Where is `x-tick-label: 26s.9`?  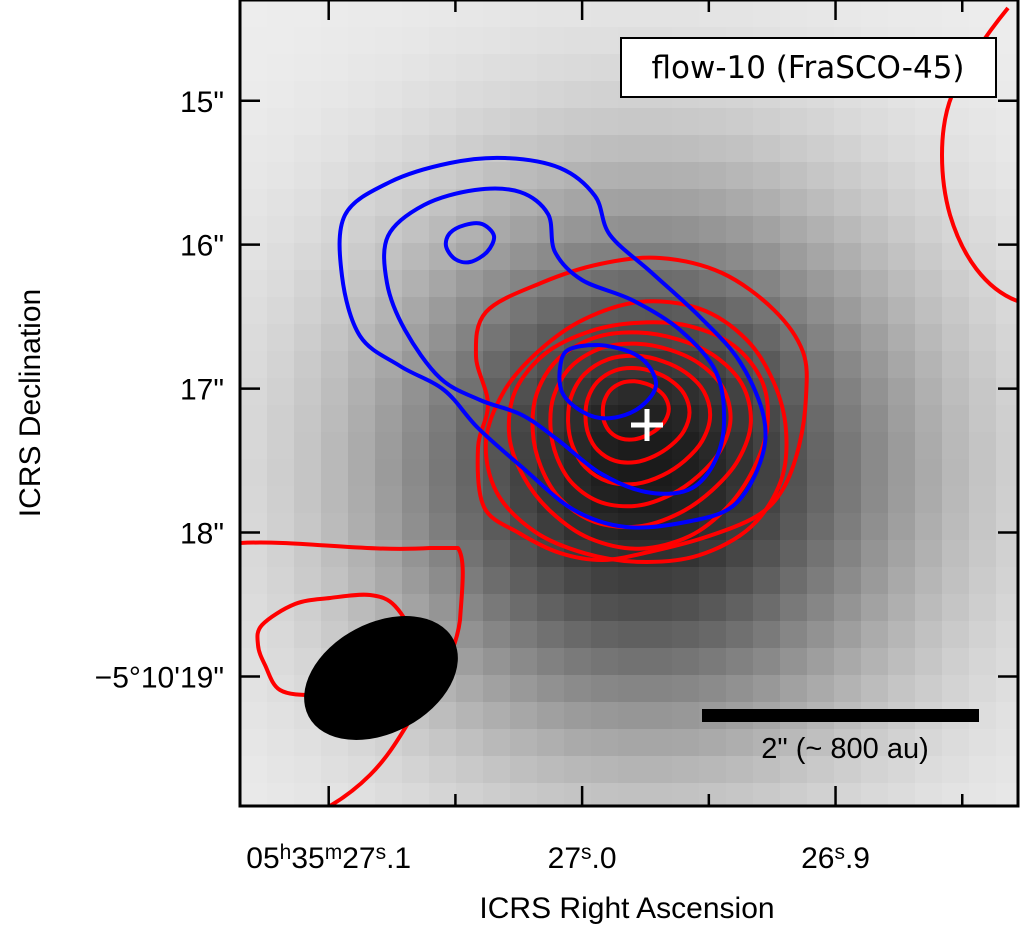 x-tick-label: 26s.9 is located at coordinates (835, 858).